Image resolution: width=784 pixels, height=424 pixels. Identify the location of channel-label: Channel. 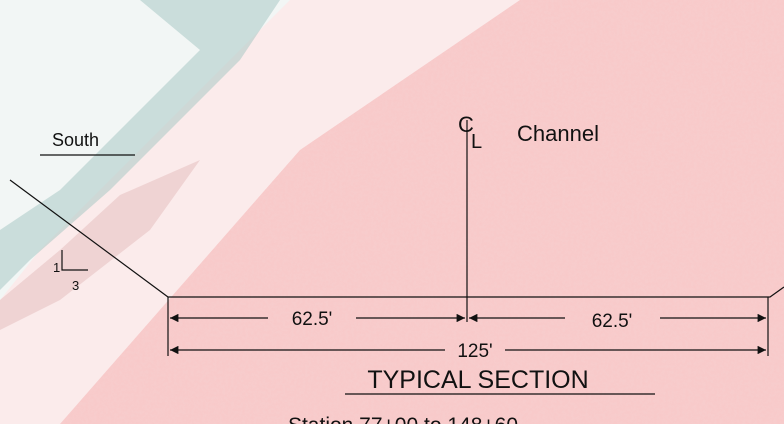
(558, 133).